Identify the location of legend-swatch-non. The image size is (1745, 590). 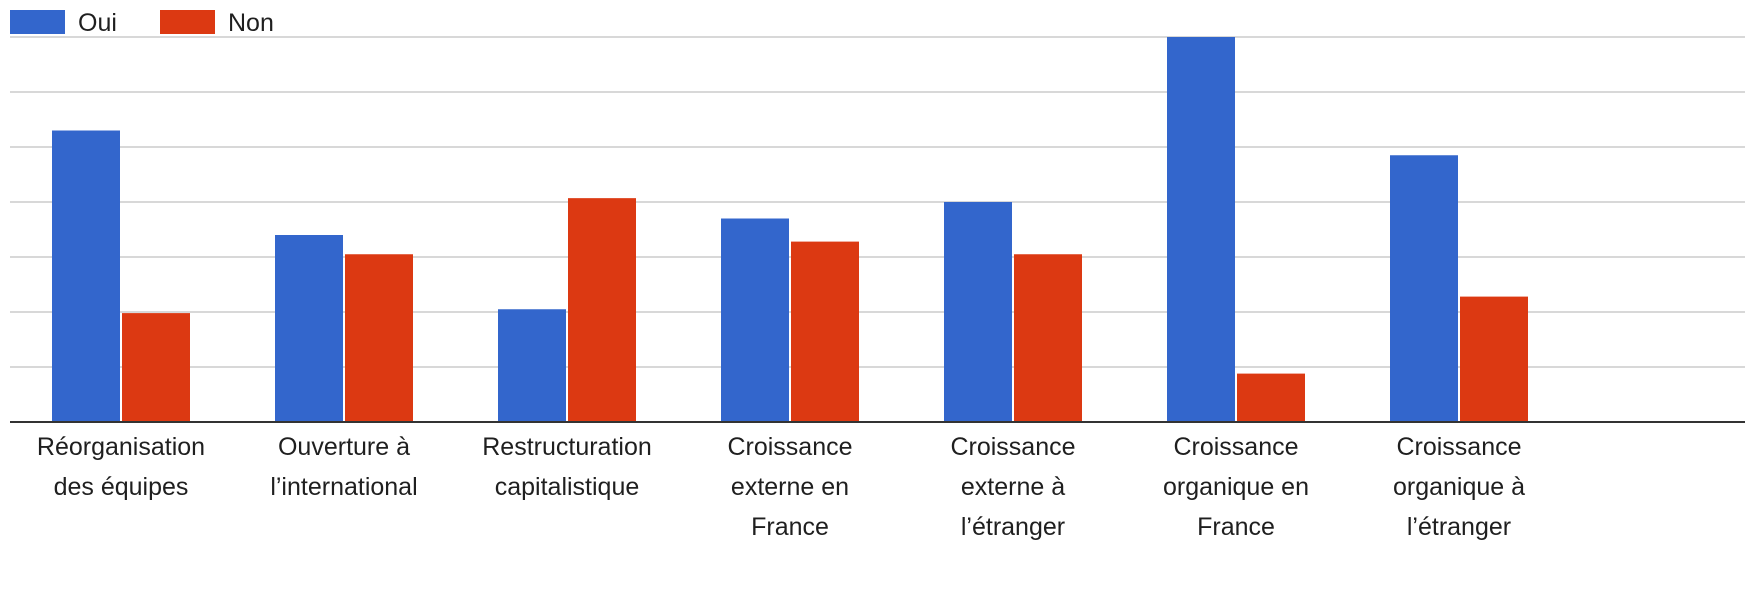
(187, 22).